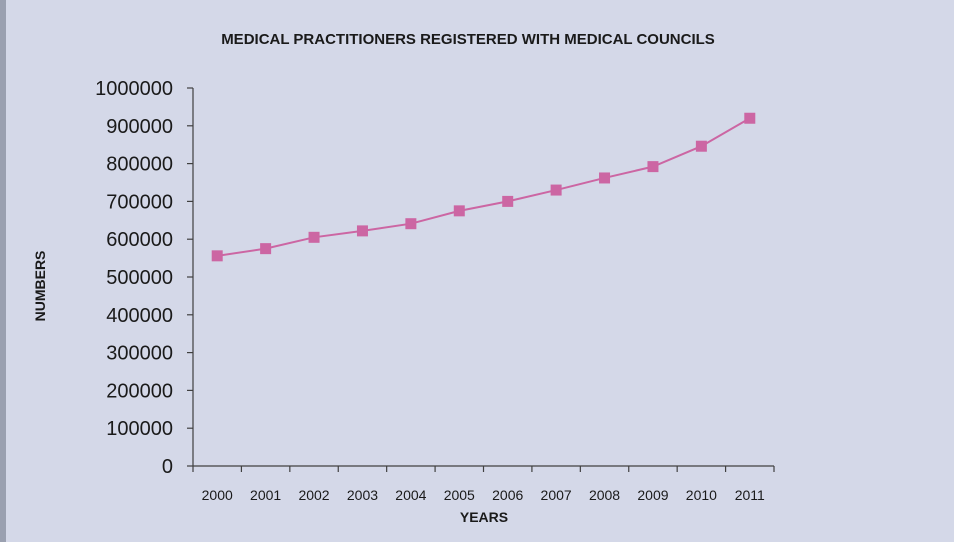  Describe the element at coordinates (139, 278) in the screenshot. I see `y-tick-label: 500000` at that location.